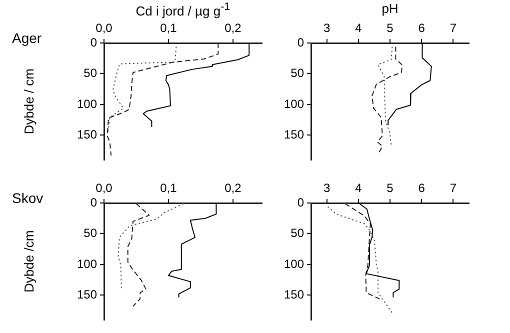 This screenshot has height=333, width=510. What do you see at coordinates (390, 8) in the screenshot?
I see `x-axis-title: pH` at bounding box center [390, 8].